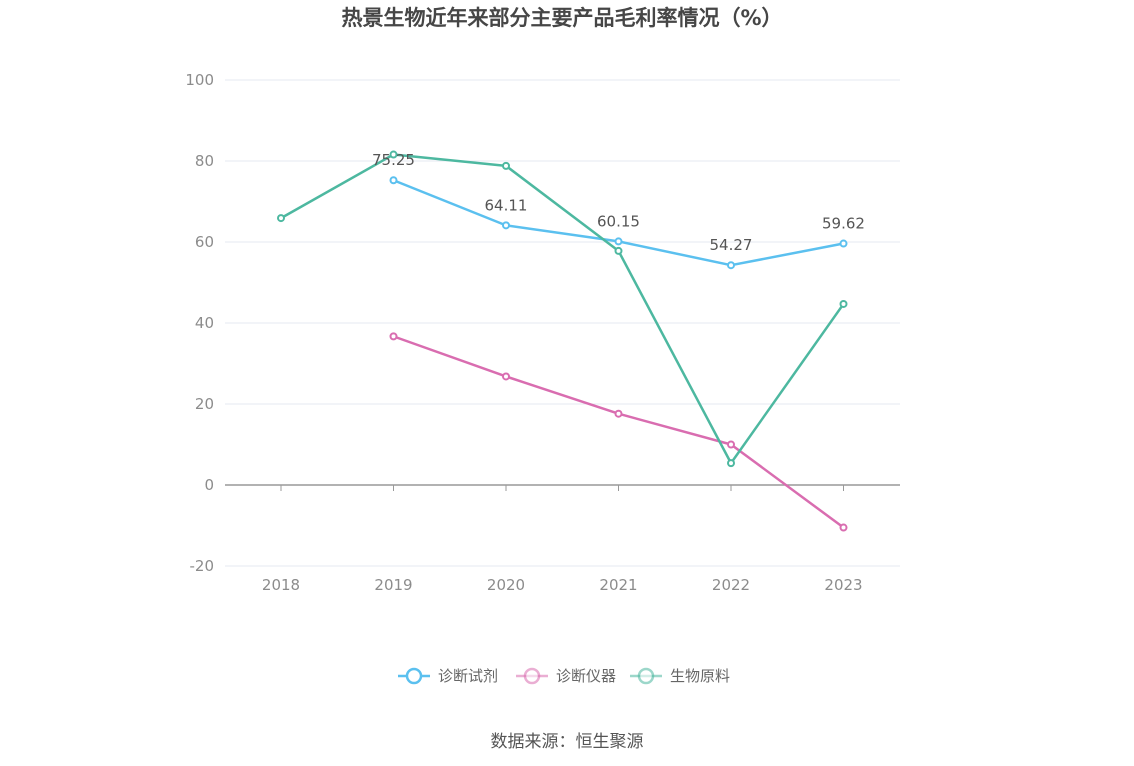 Image resolution: width=1134 pixels, height=766 pixels. Describe the element at coordinates (202, 566) in the screenshot. I see `y-tick-label: -20` at that location.